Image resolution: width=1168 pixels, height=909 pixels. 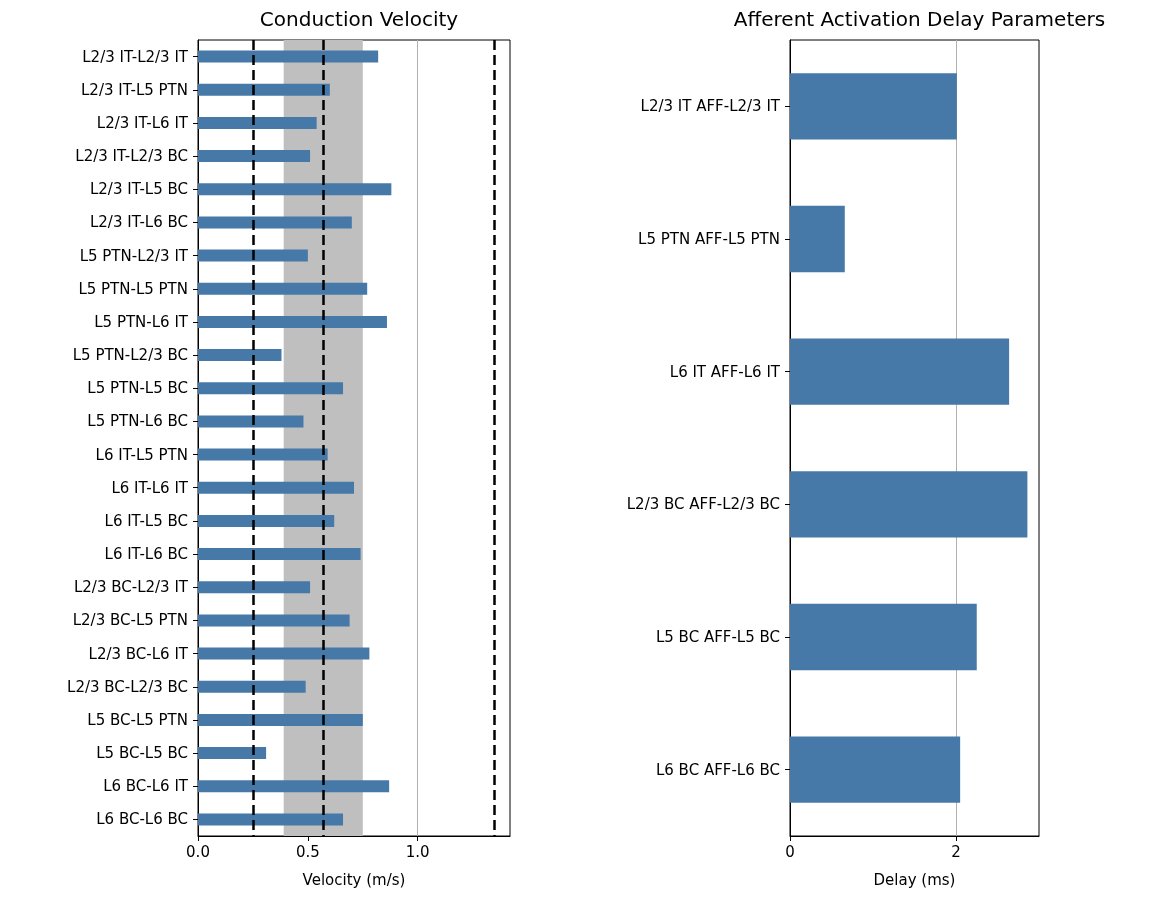 What do you see at coordinates (790, 851) in the screenshot?
I see `x-tick-label: 0` at bounding box center [790, 851].